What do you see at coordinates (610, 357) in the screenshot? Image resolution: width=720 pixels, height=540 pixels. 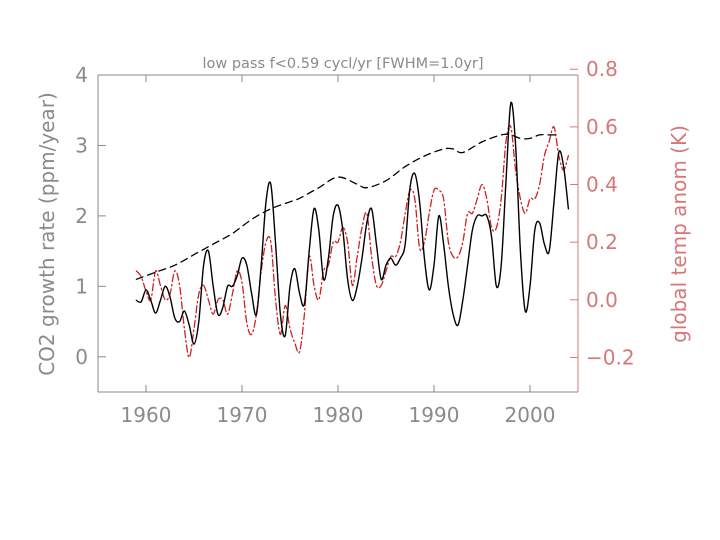 I see `y-right-tick-label: −0.2` at bounding box center [610, 357].